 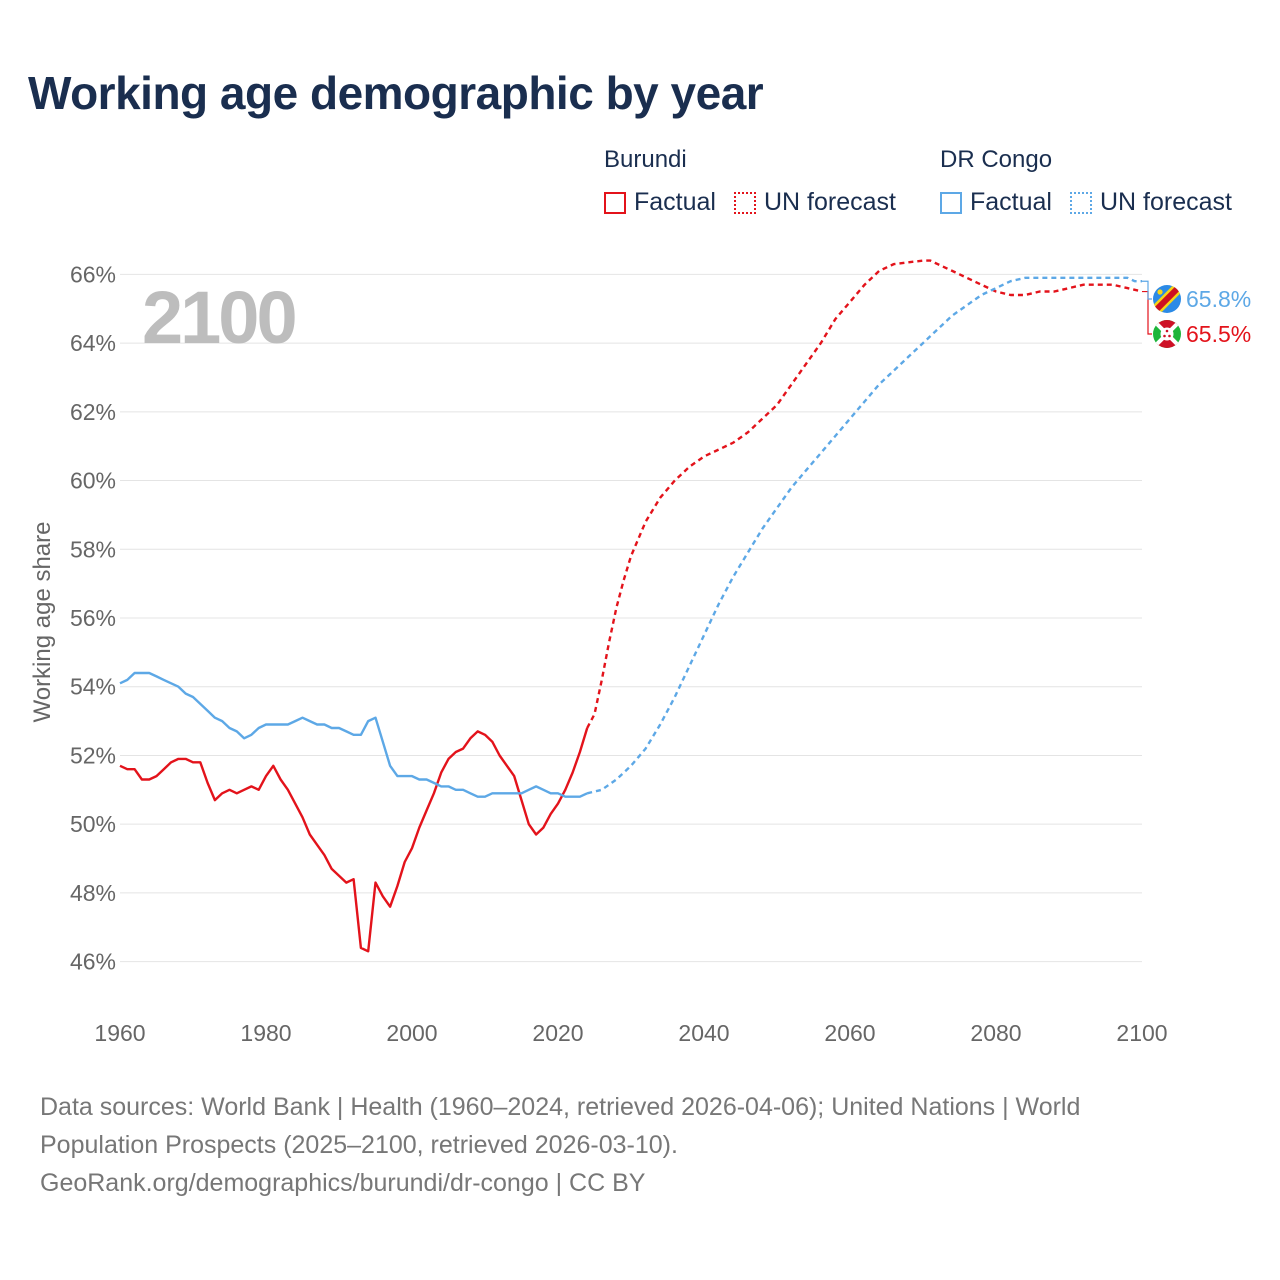 I want to click on x-tick-label-2000: 2000, so click(x=411, y=1033).